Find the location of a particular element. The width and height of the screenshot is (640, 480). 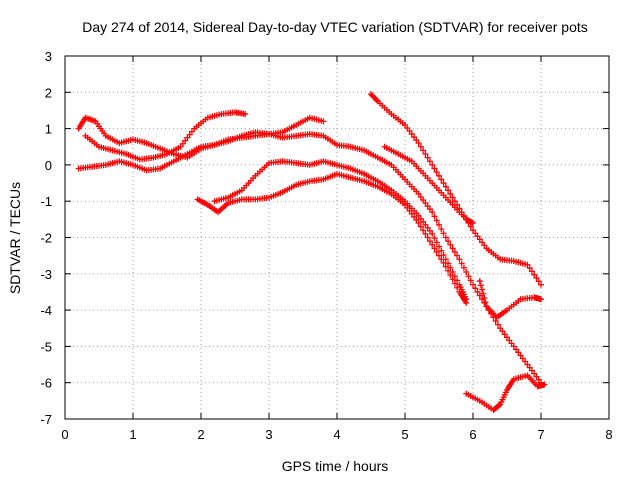

y-axis-label: SDTVAR / TECUs is located at coordinates (15, 238).